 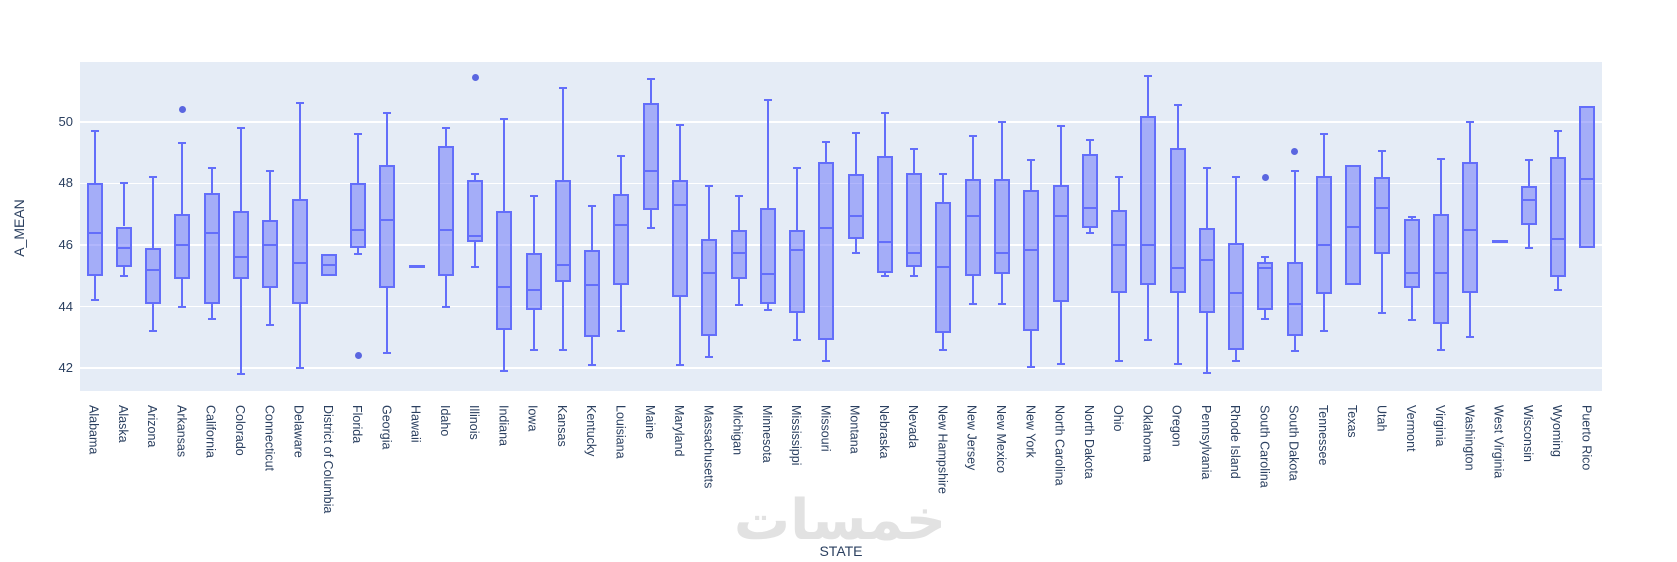 I want to click on box-virginia, so click(x=1440, y=226).